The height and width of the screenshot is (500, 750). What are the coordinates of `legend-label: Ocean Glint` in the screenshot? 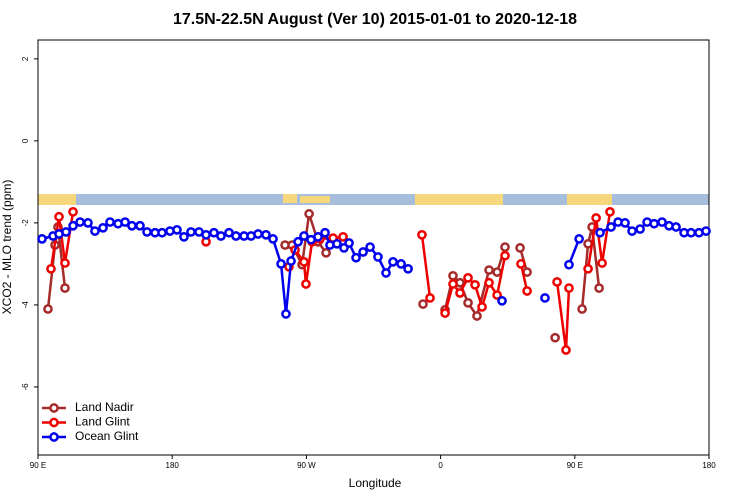 It's located at (107, 436).